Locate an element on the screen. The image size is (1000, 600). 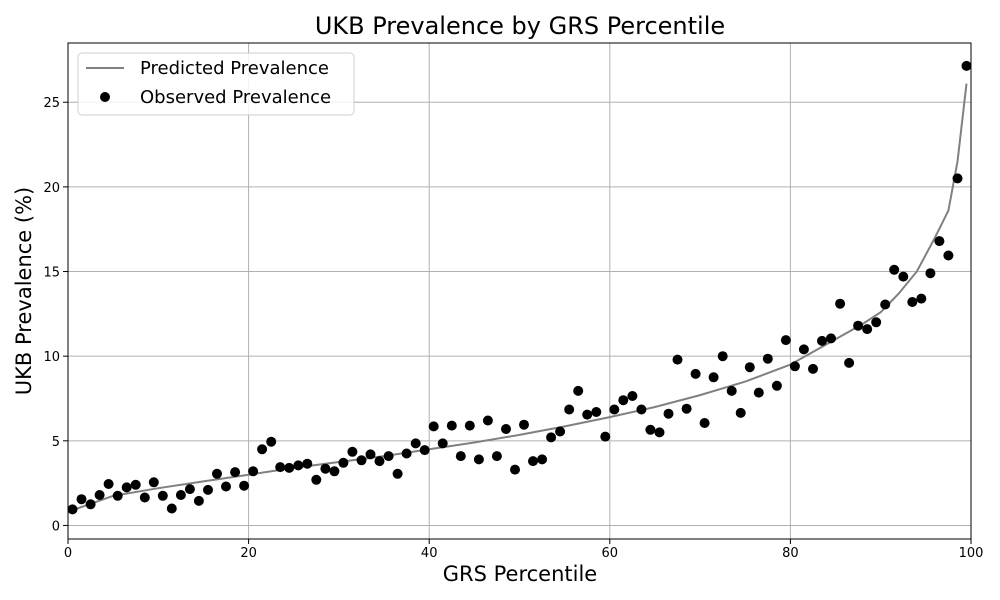
y-tick-label: 10 is located at coordinates (51, 357).